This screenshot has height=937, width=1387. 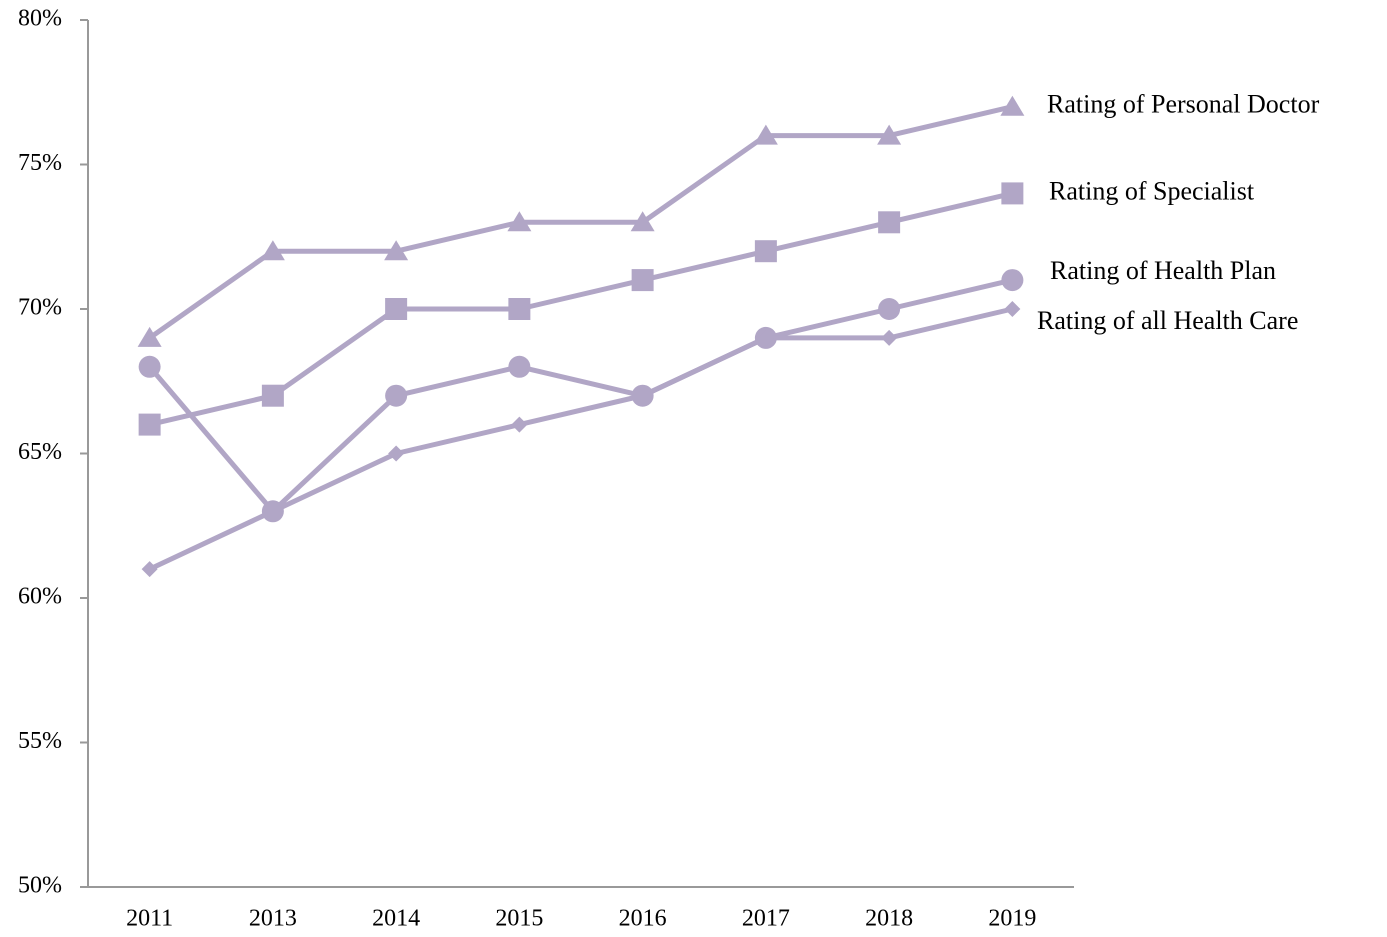 I want to click on series-label: Rating of Personal Doctor, so click(x=1183, y=104).